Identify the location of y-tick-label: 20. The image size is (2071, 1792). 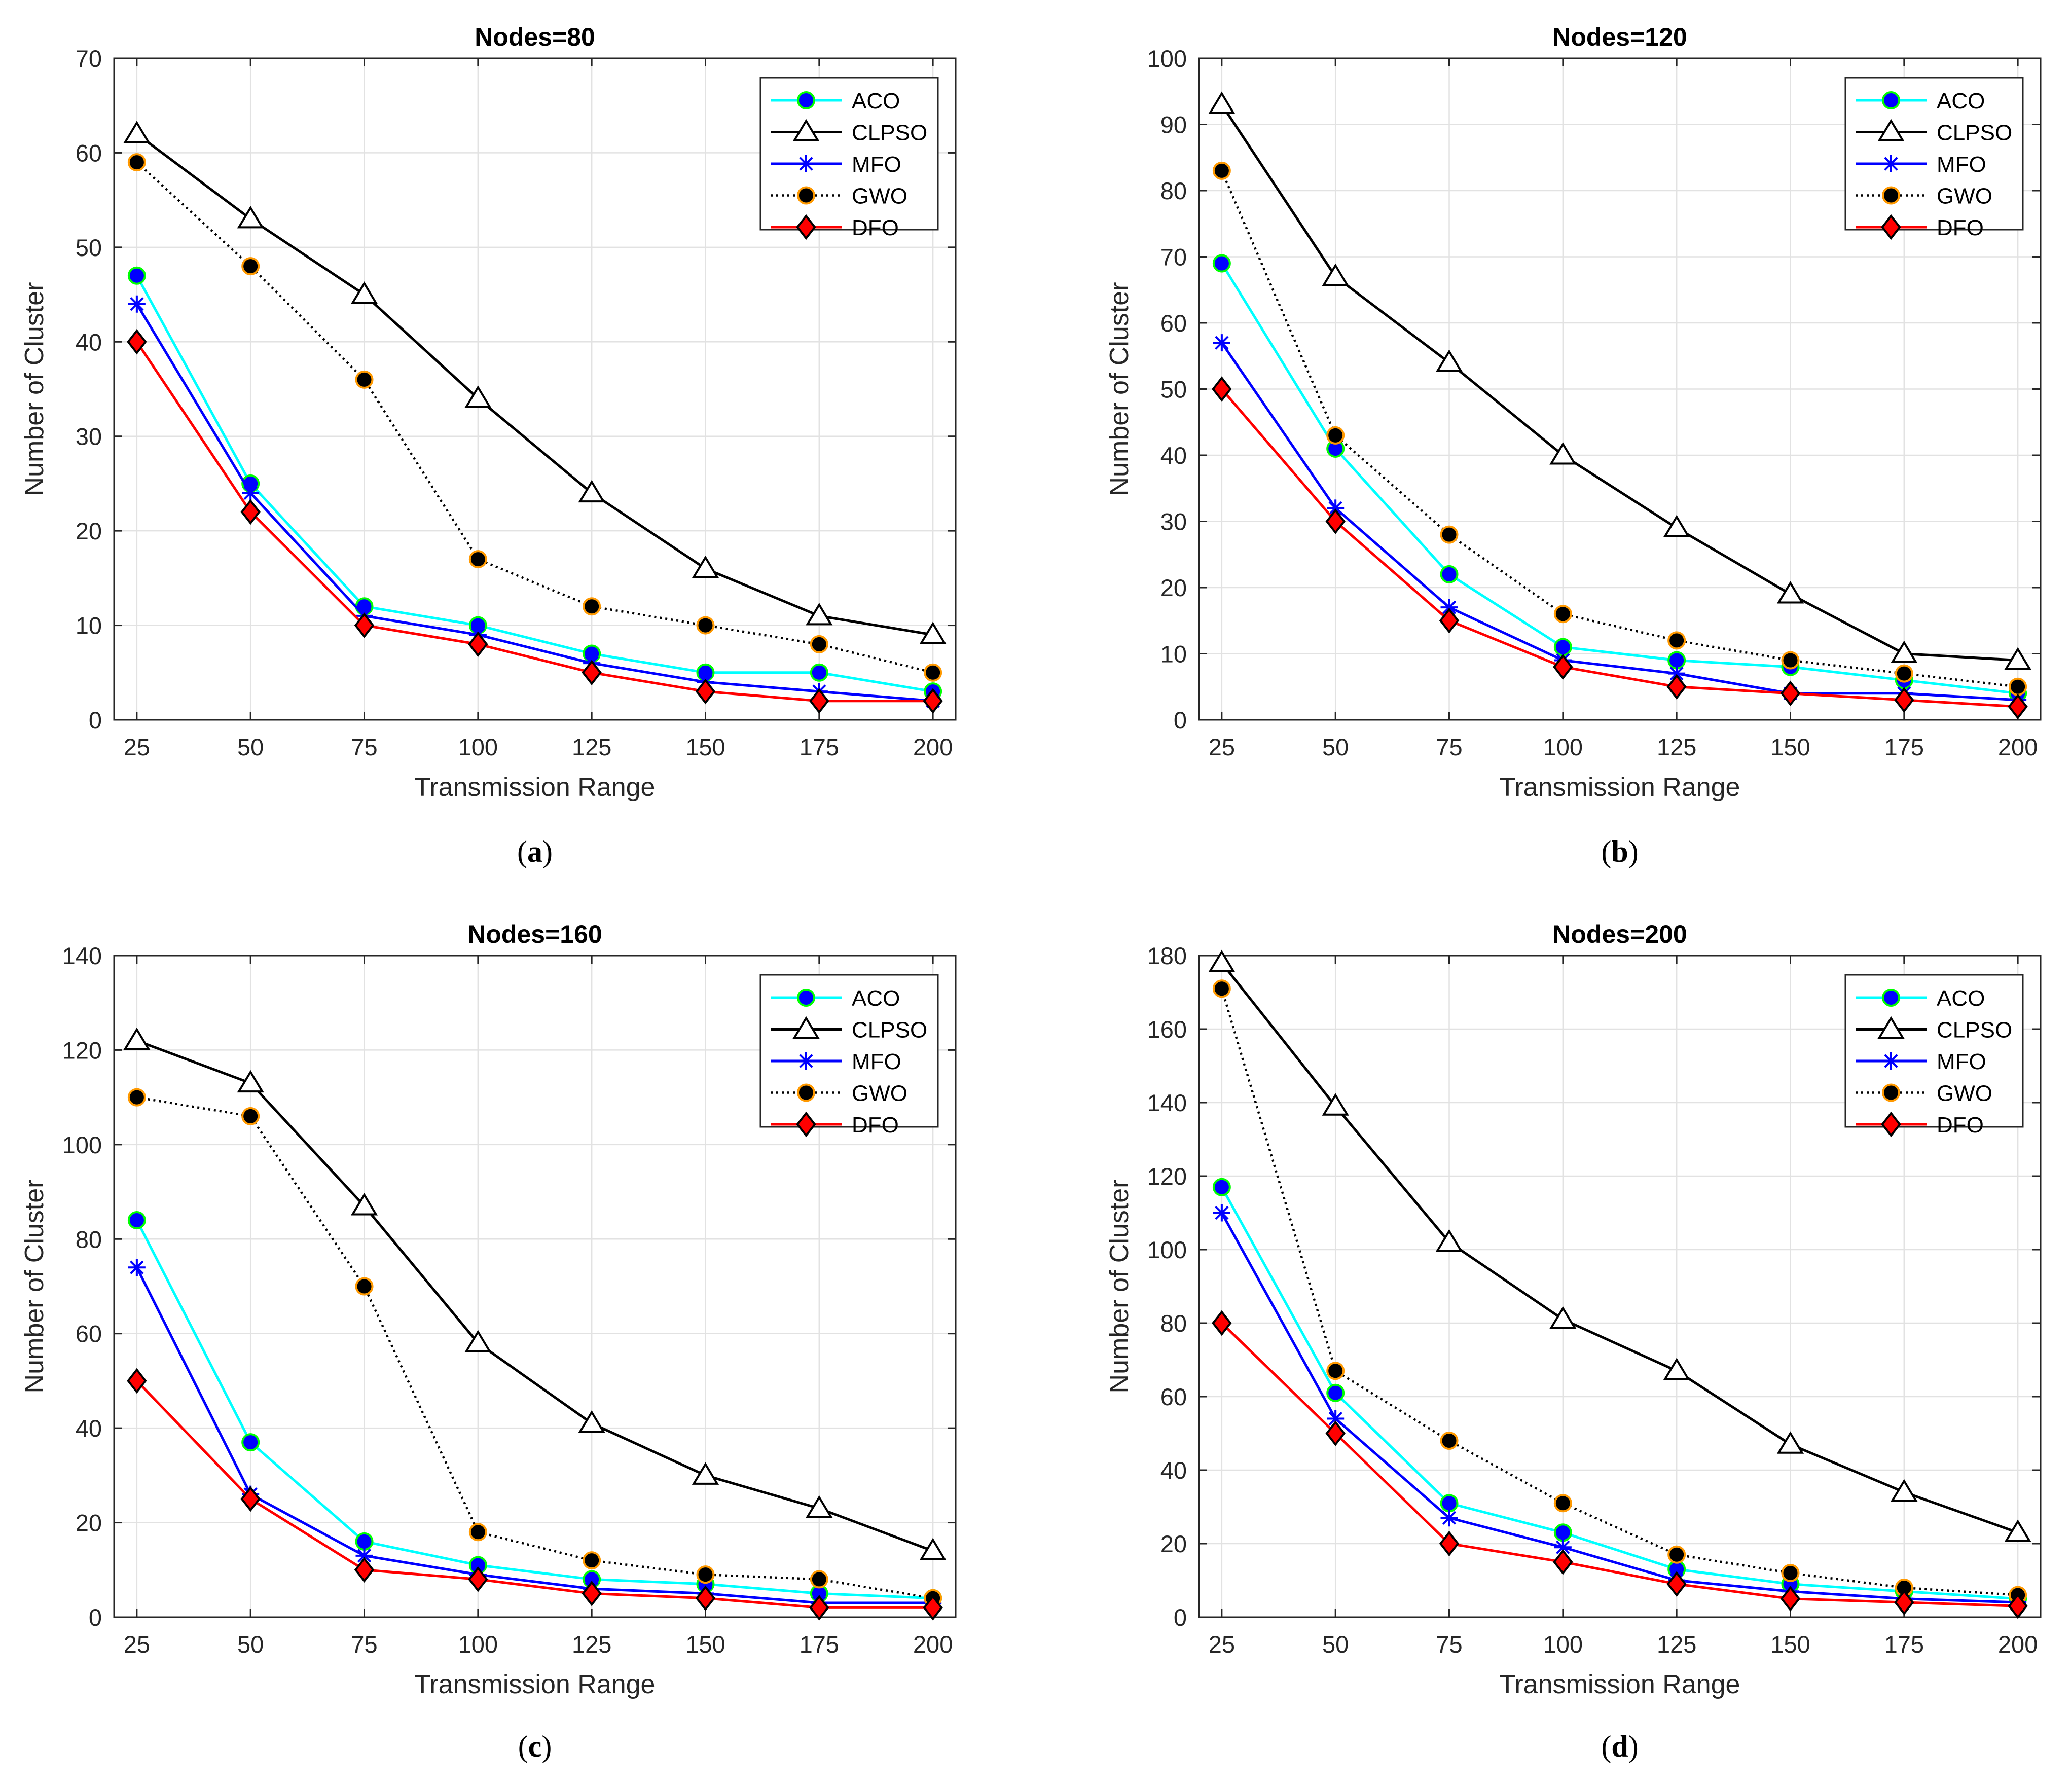
(89, 1523).